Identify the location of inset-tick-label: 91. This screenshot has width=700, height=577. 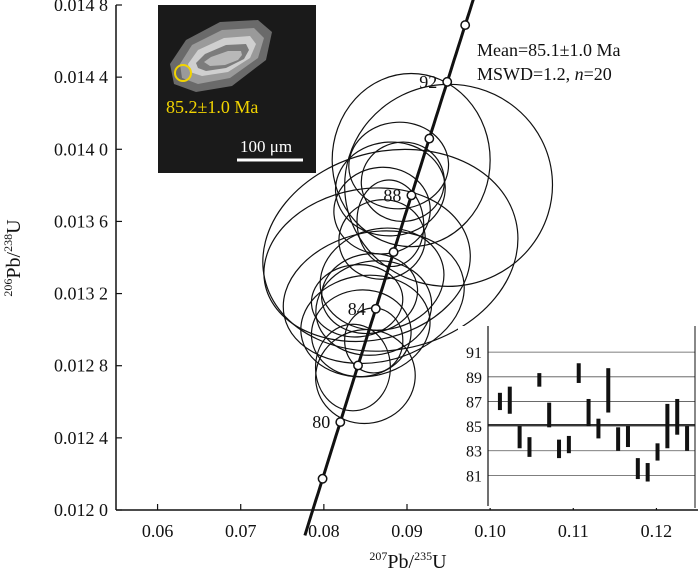
(474, 353).